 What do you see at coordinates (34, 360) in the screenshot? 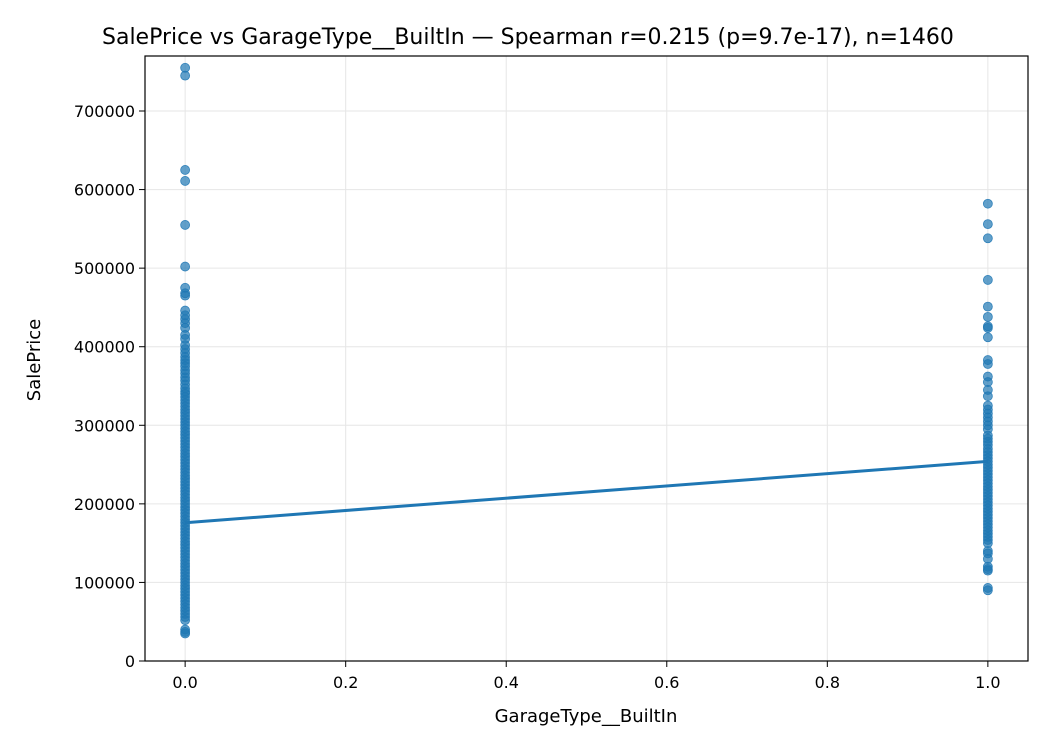
I see `y-axis-label: SalePrice` at bounding box center [34, 360].